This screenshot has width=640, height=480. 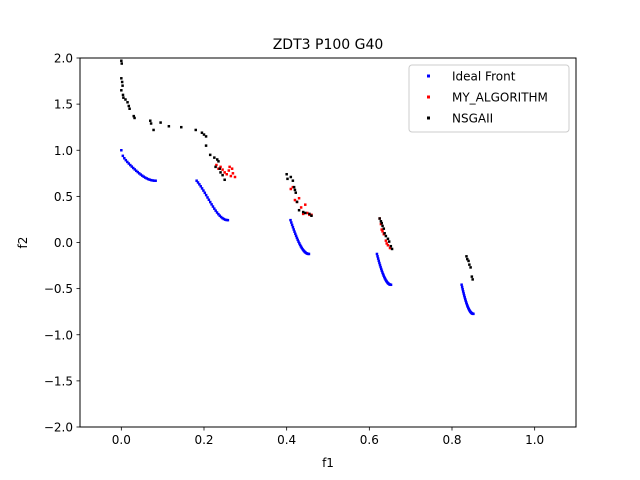 What do you see at coordinates (58, 428) in the screenshot?
I see `y-tick-label: −2.0` at bounding box center [58, 428].